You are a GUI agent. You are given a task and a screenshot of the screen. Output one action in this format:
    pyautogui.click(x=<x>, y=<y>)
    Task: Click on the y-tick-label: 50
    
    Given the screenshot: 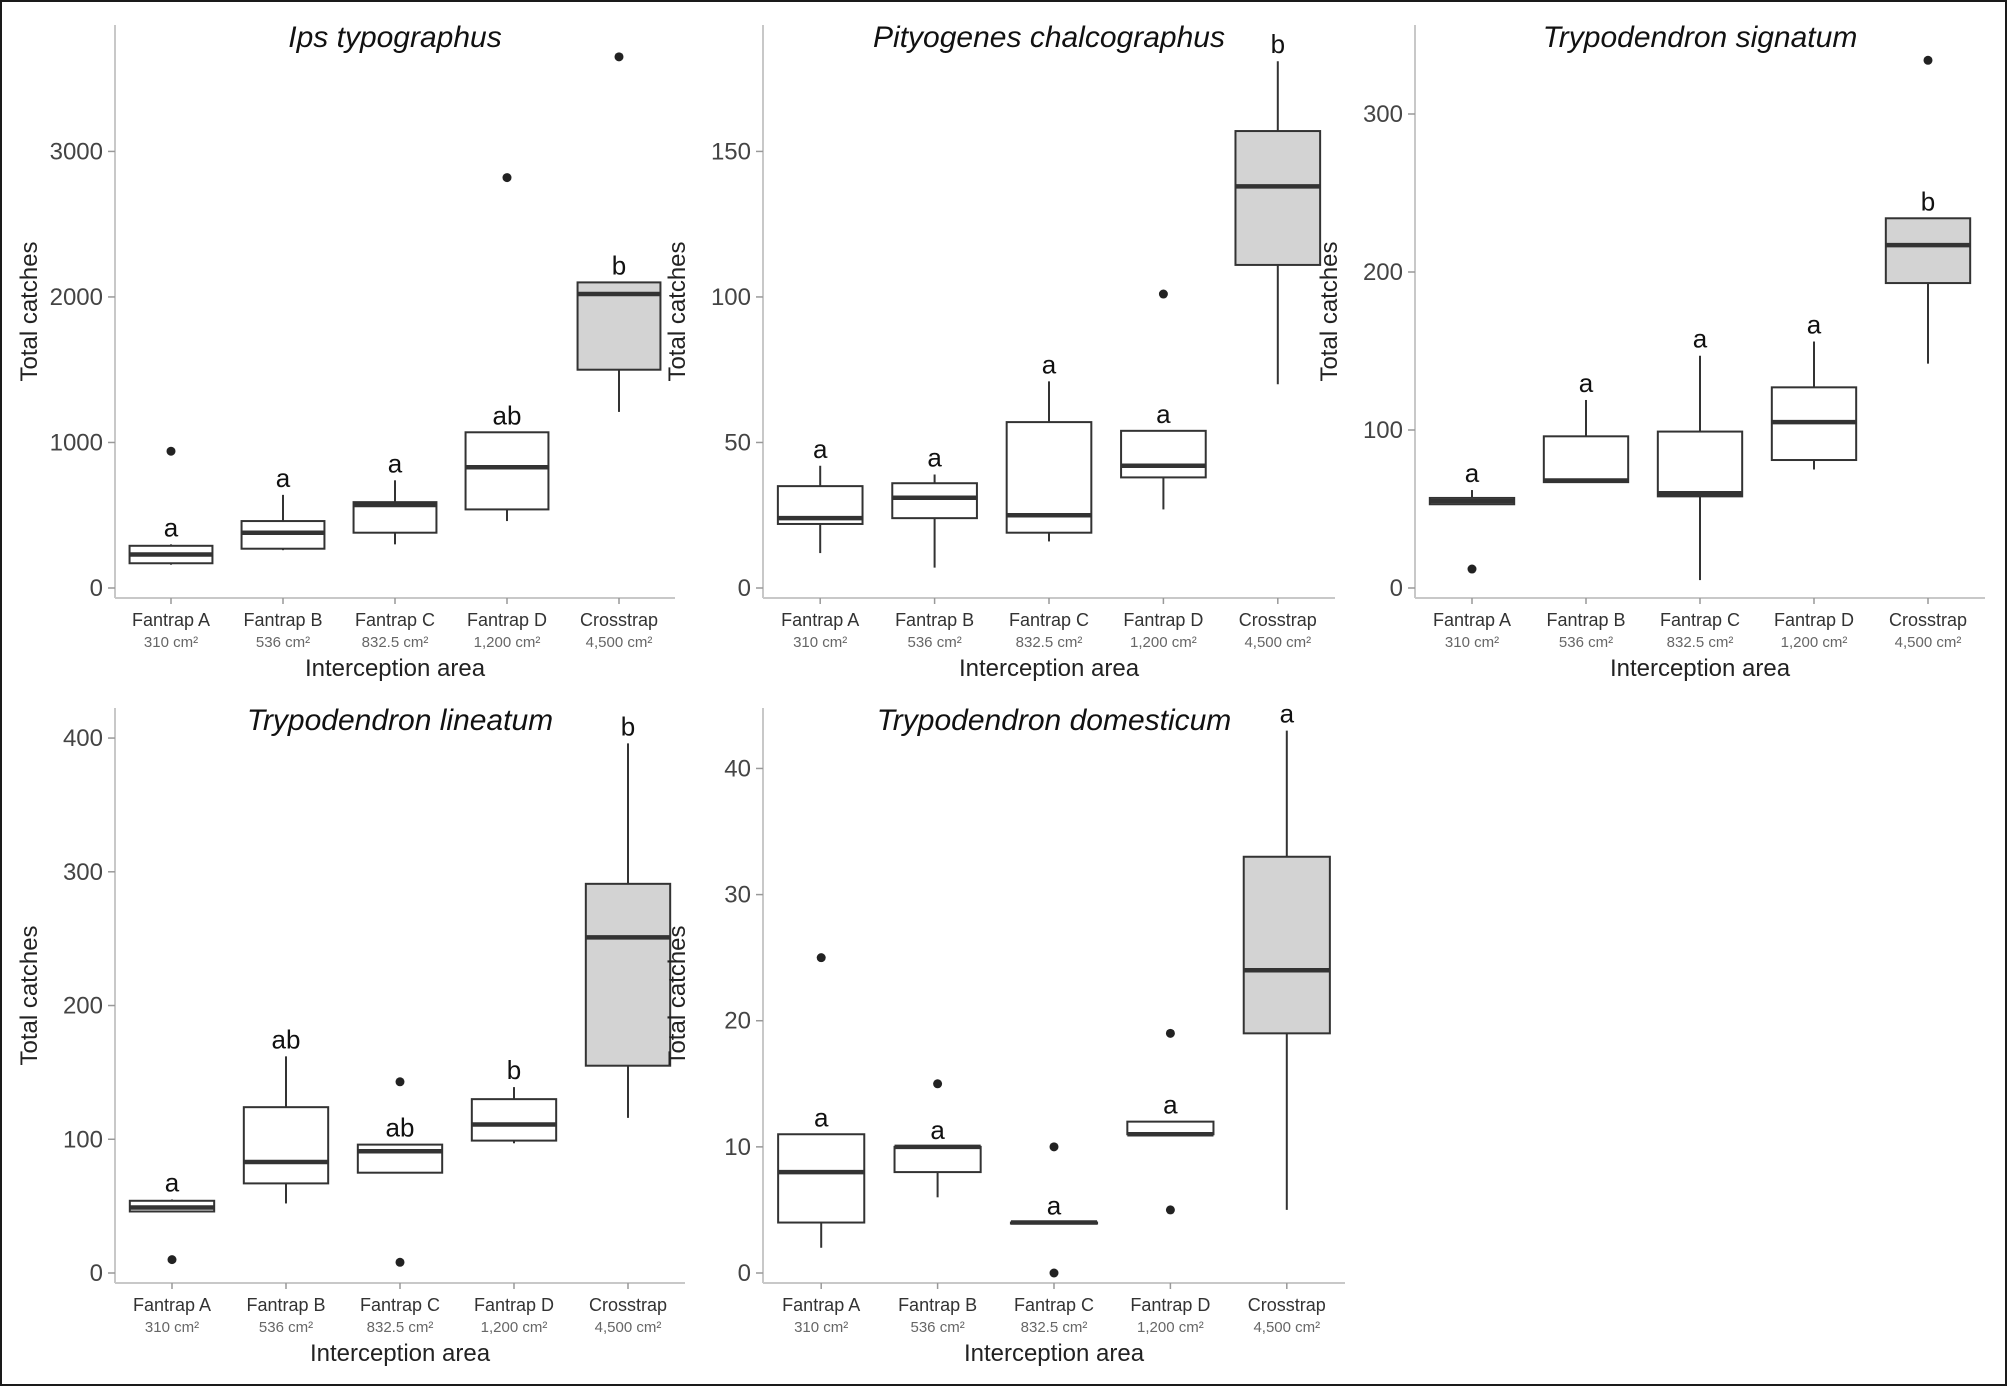 What is the action you would take?
    pyautogui.click(x=737, y=442)
    